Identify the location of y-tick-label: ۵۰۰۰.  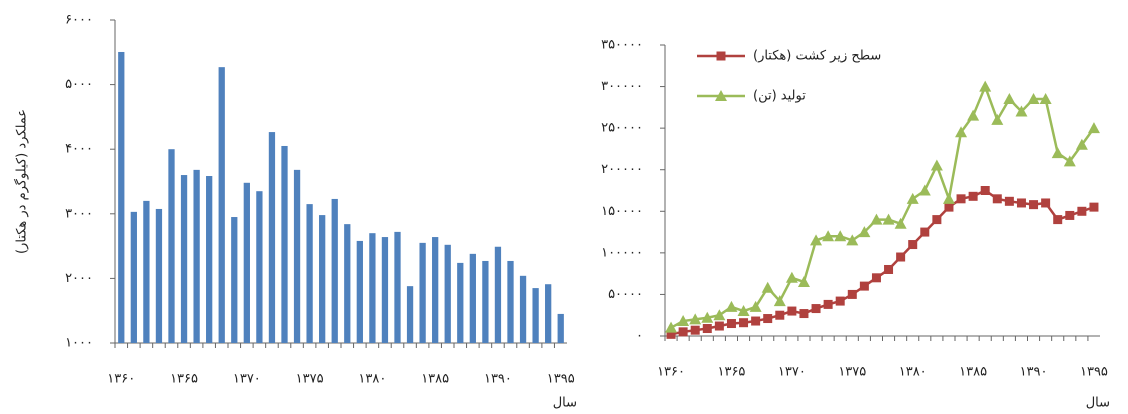
(79, 84).